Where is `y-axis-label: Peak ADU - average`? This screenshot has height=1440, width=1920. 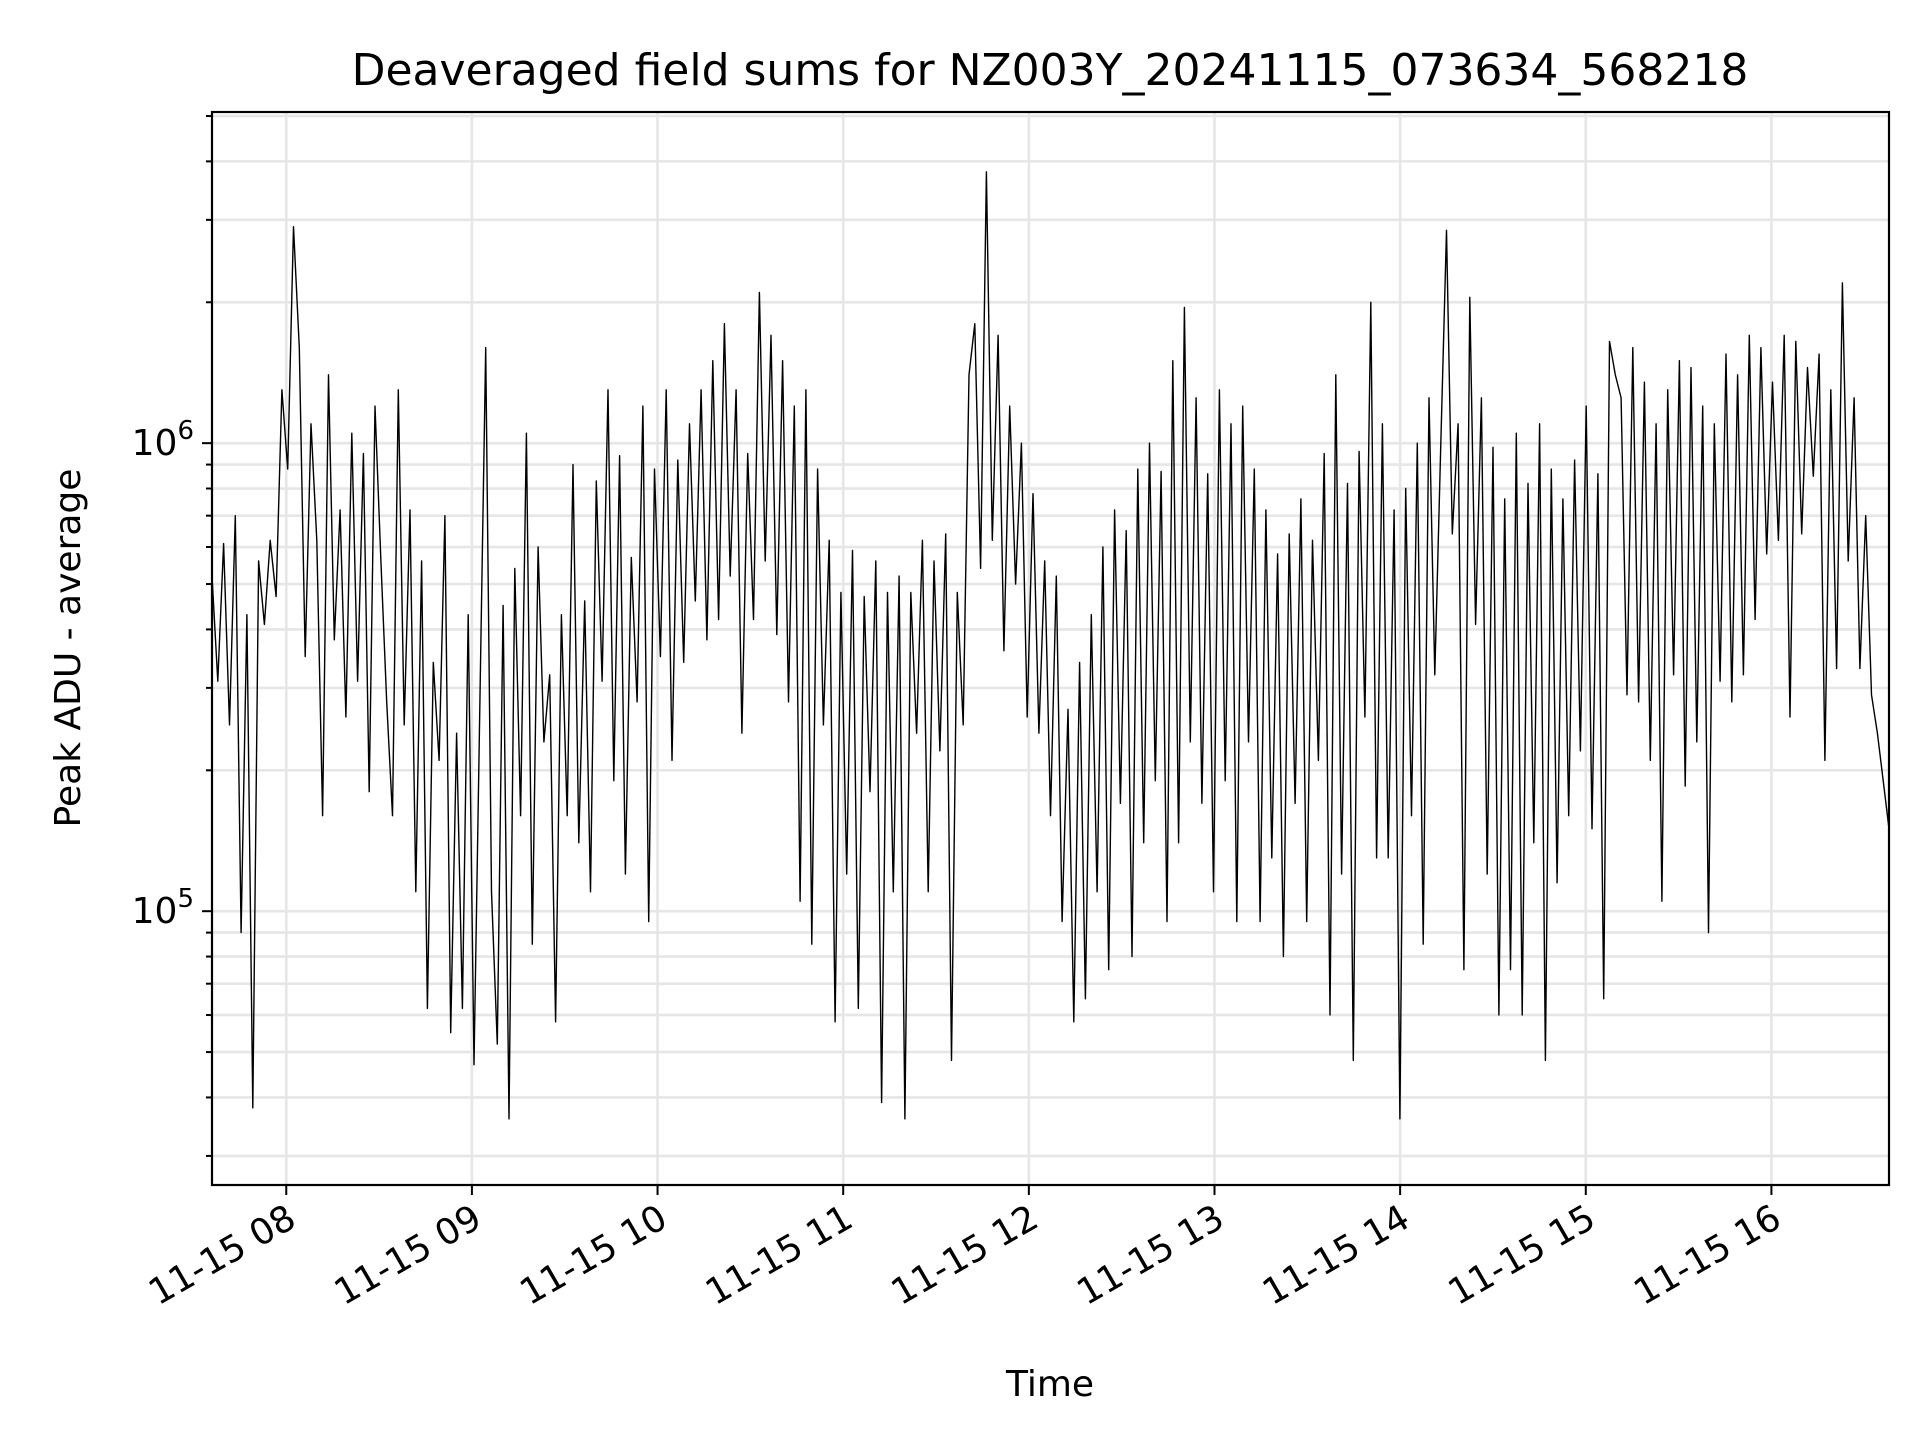
y-axis-label: Peak ADU - average is located at coordinates (68, 648).